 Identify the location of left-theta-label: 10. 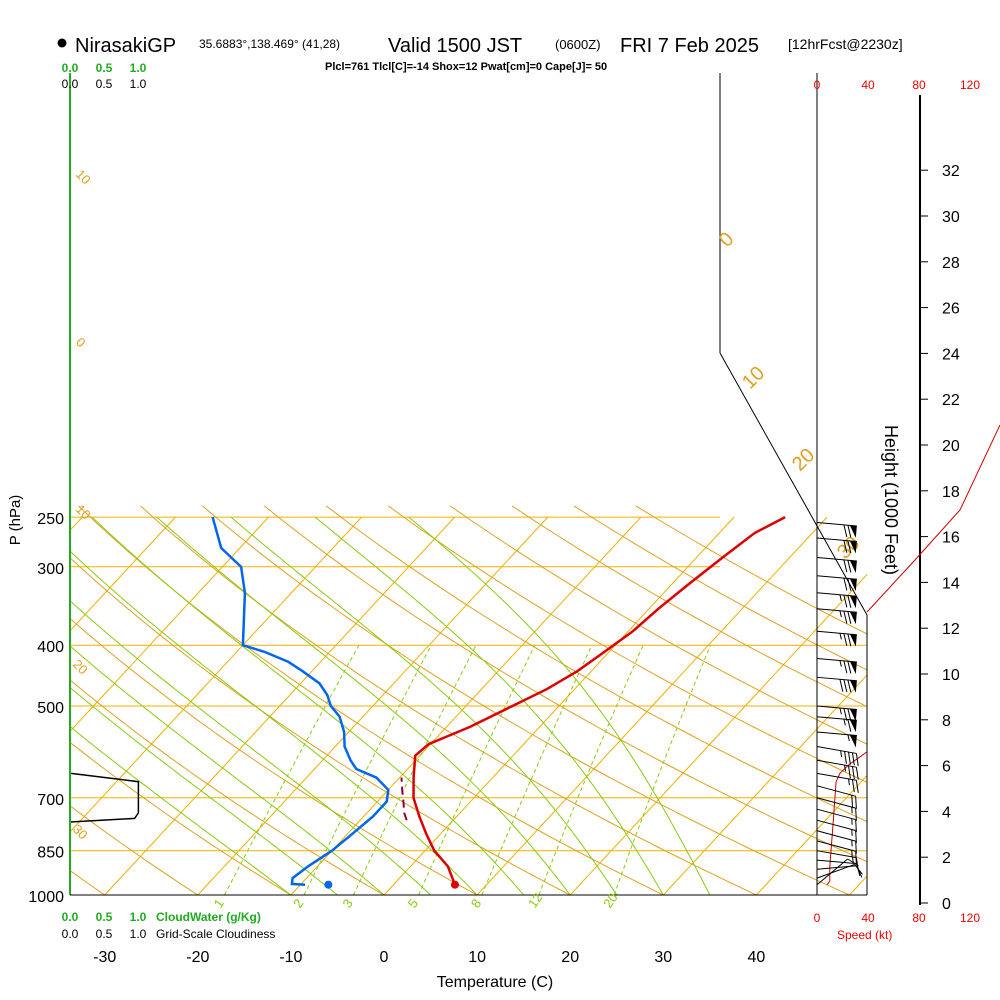
(83, 512).